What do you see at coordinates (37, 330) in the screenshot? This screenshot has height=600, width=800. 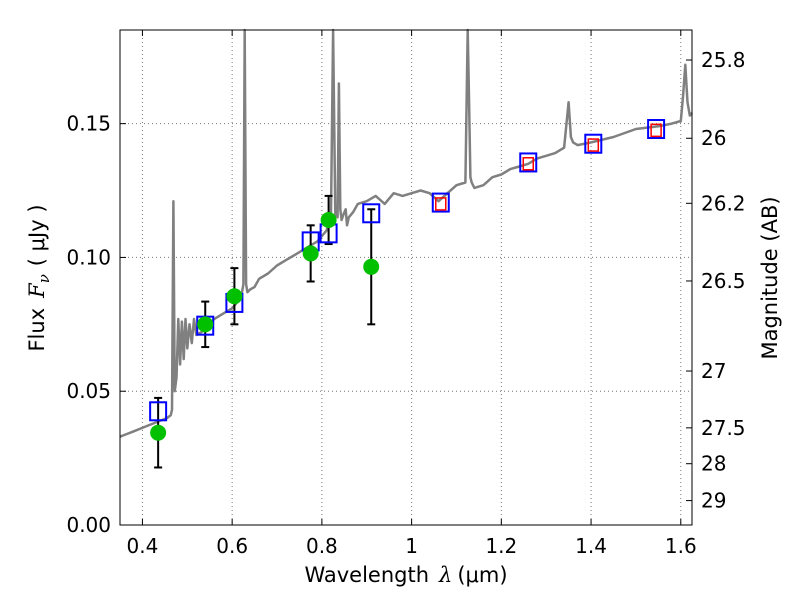 I see `y-axis-title-text: Flux` at bounding box center [37, 330].